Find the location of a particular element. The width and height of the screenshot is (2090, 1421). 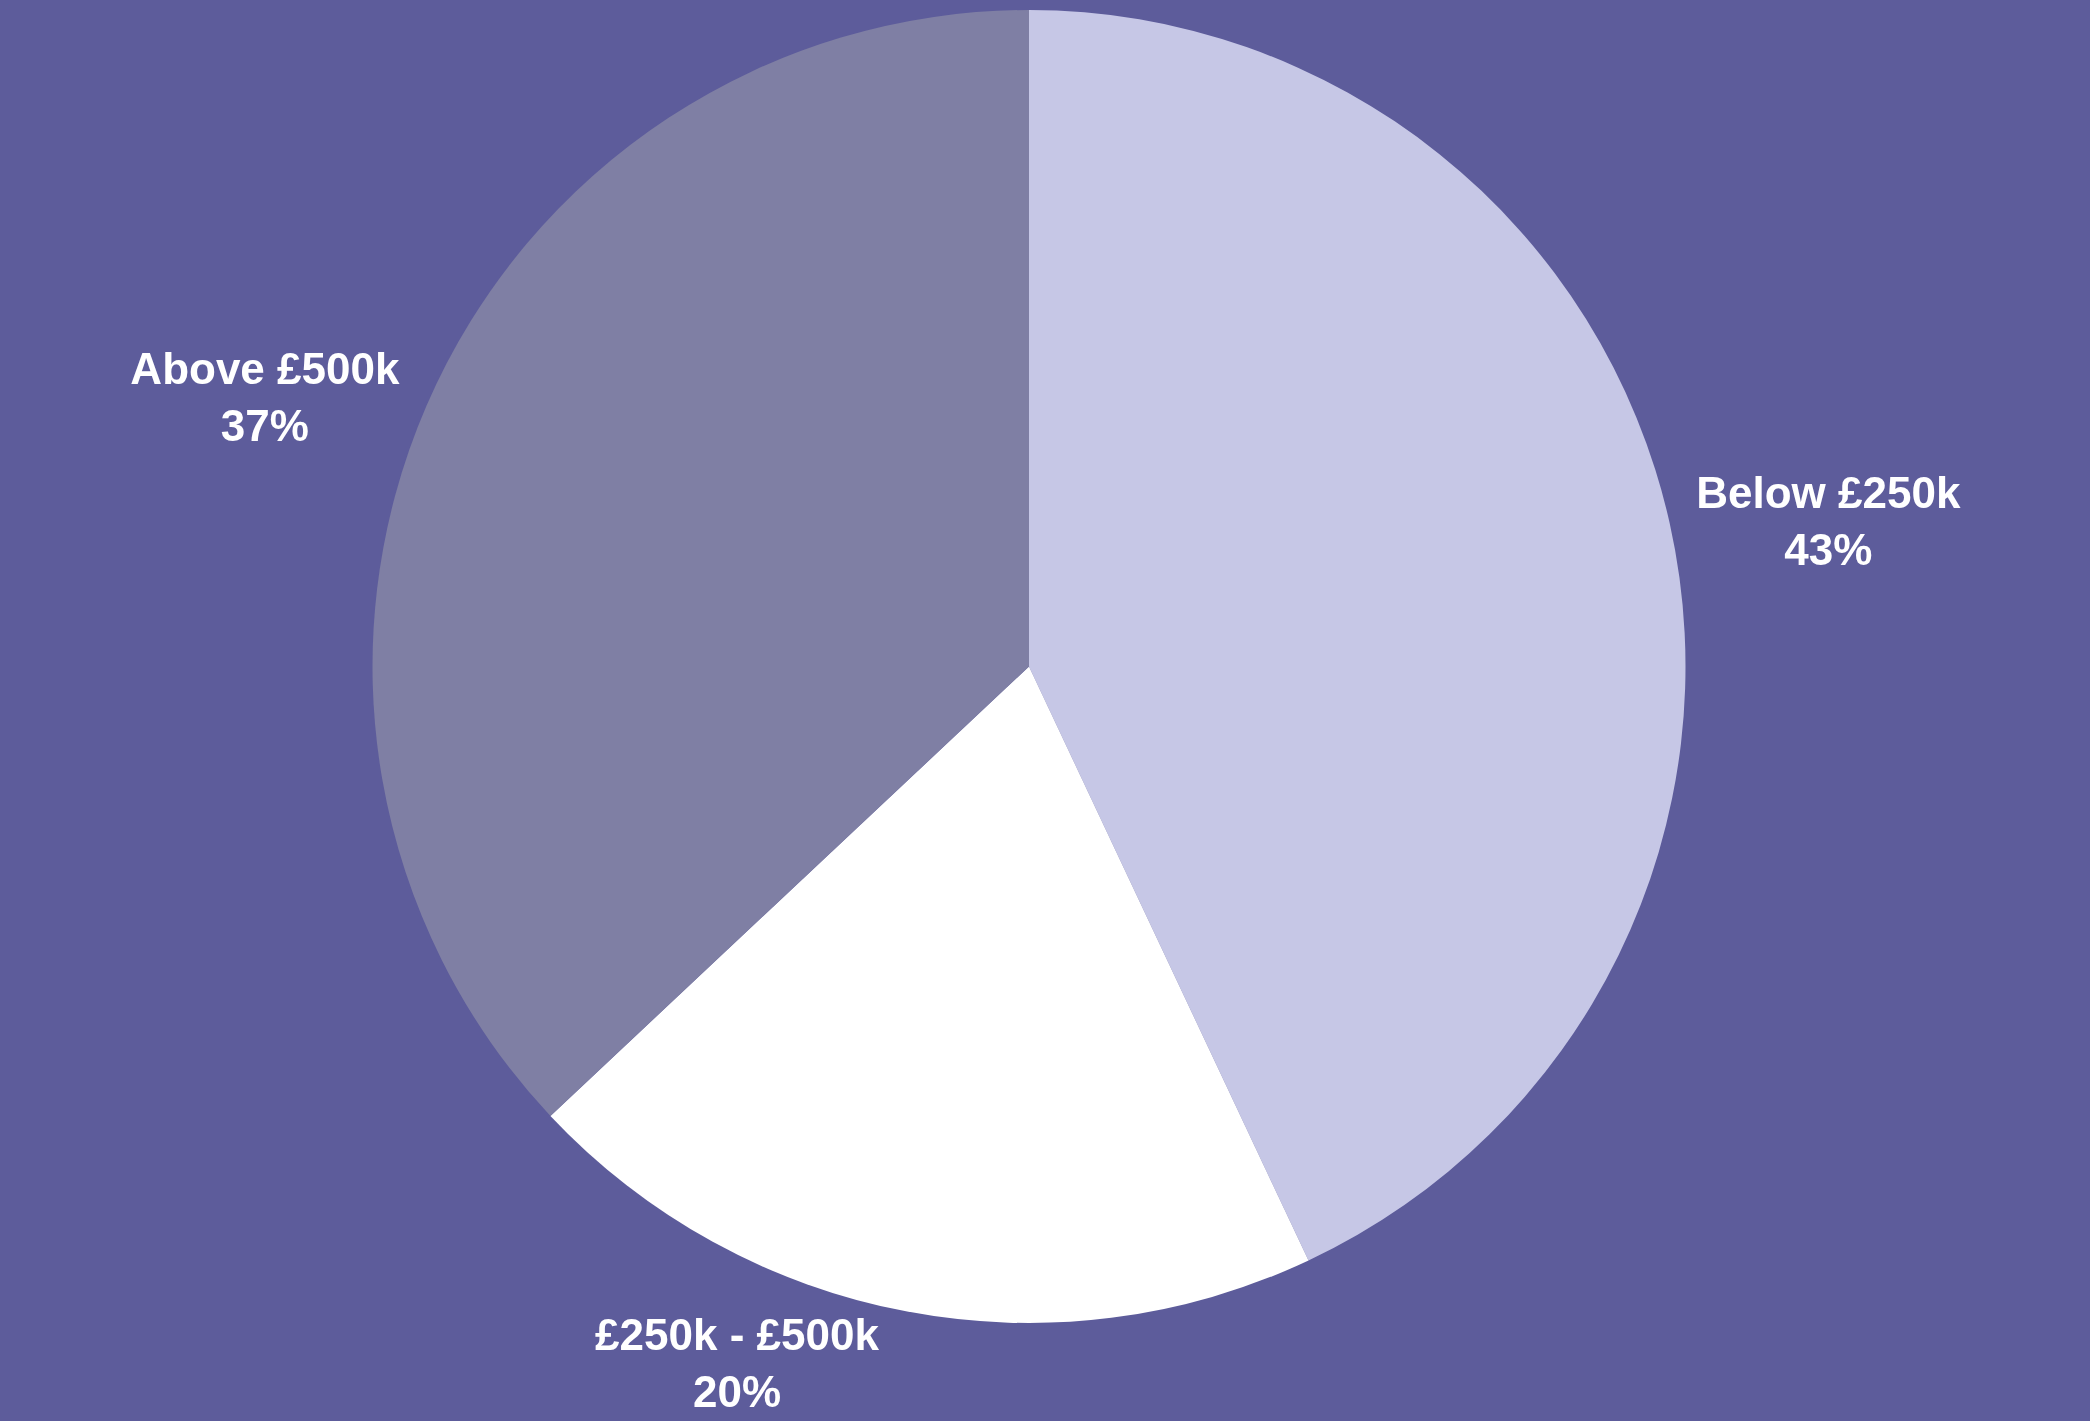

data-label: 20% is located at coordinates (737, 1391).